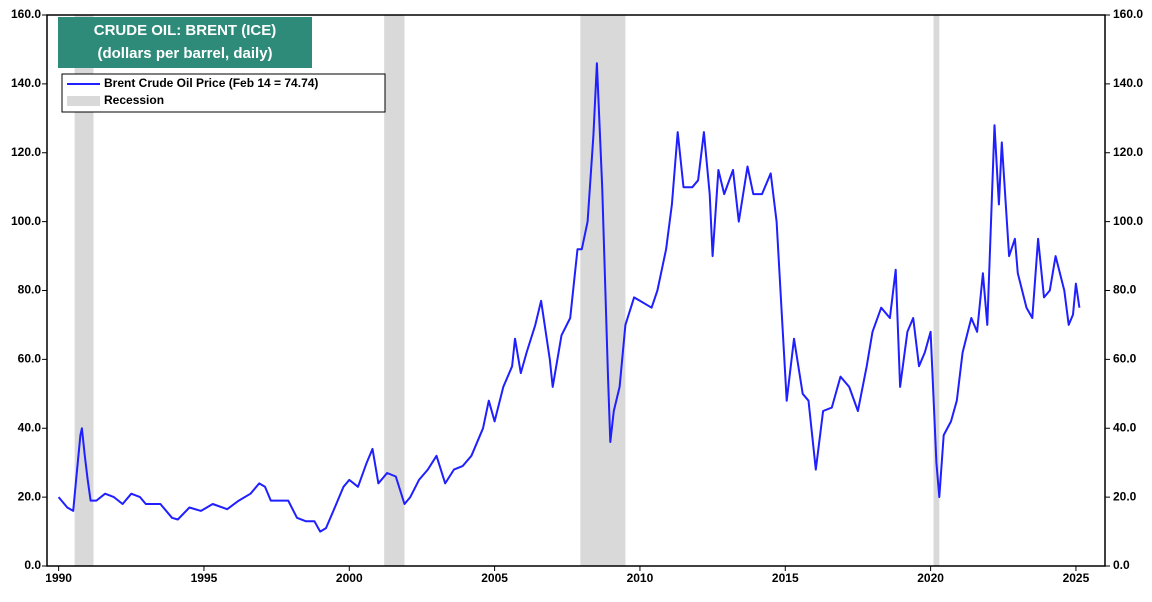 The height and width of the screenshot is (602, 1152). Describe the element at coordinates (204, 578) in the screenshot. I see `x-tick-label: 1995` at that location.